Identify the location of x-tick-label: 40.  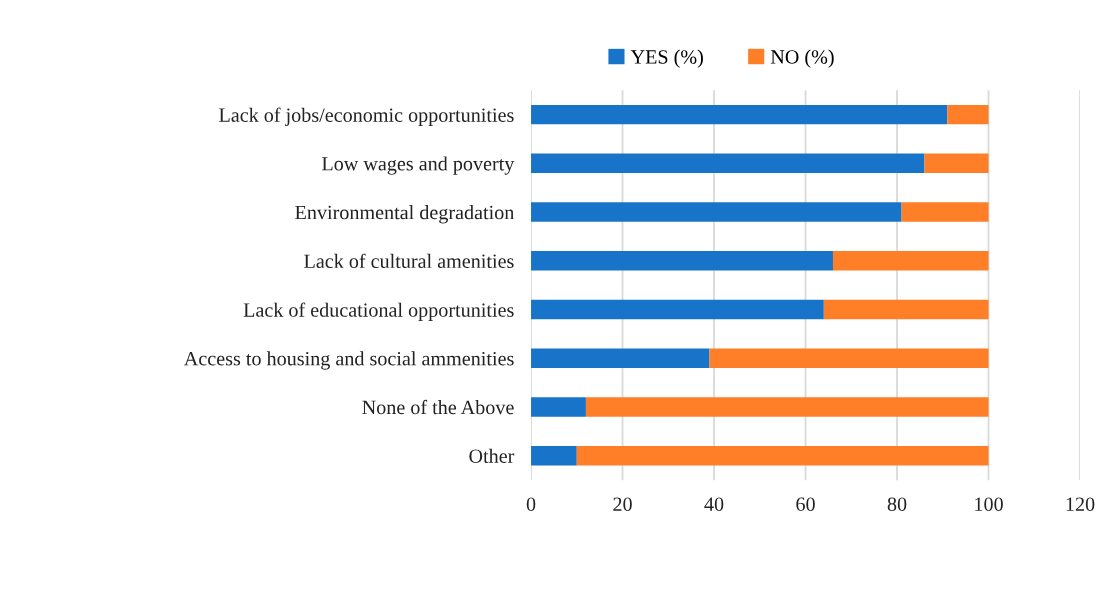
(714, 504).